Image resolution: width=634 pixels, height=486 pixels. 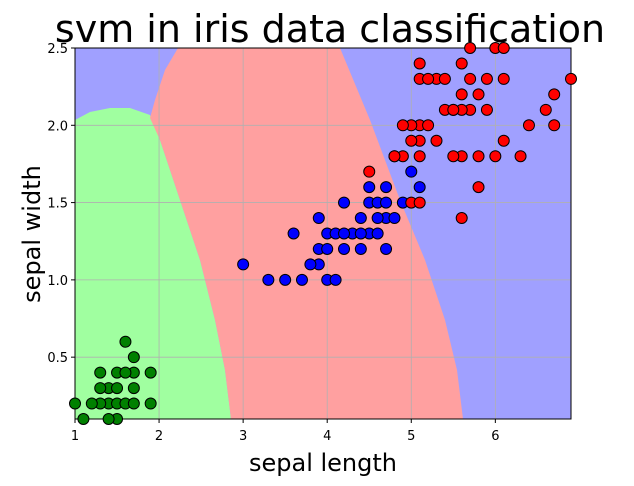 What do you see at coordinates (57, 126) in the screenshot?
I see `y-tick-label: 2.0` at bounding box center [57, 126].